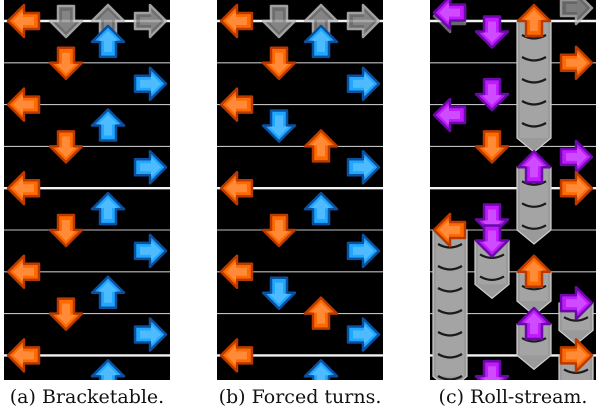 The width and height of the screenshot is (600, 420). Describe the element at coordinates (513, 397) in the screenshot. I see `caption-roll-stream: (c) Roll-stream.` at that location.